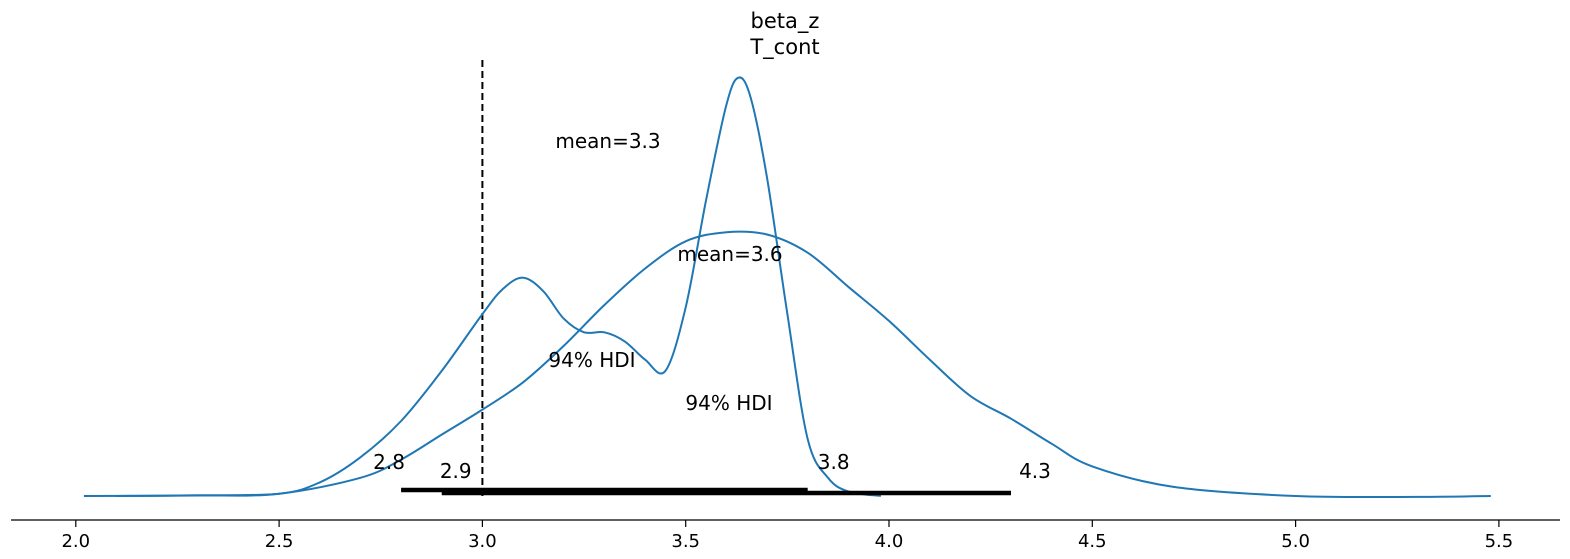 The height and width of the screenshot is (559, 1570). I want to click on x-tick-label: 4.5, so click(1092, 541).